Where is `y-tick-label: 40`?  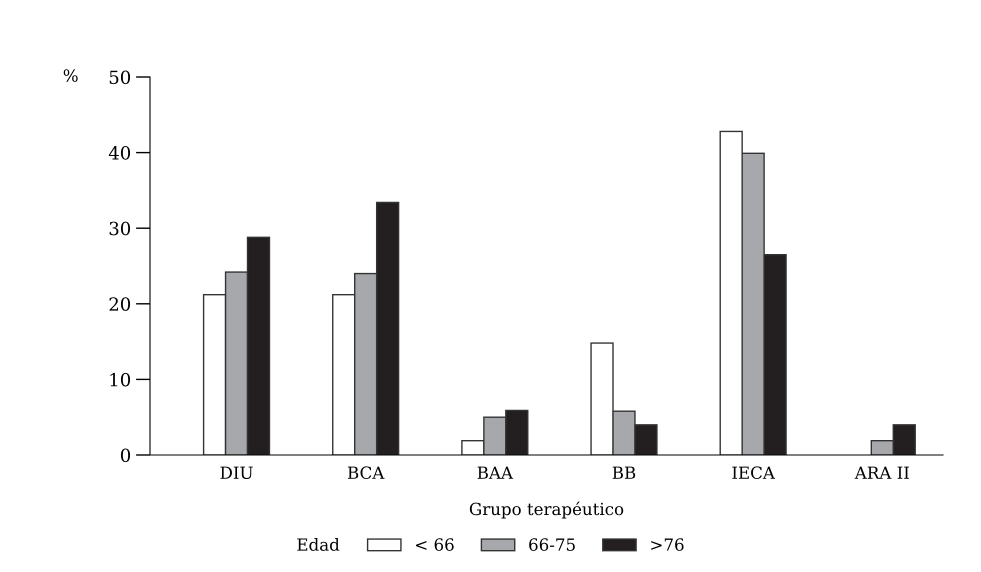
y-tick-label: 40 is located at coordinates (119, 153).